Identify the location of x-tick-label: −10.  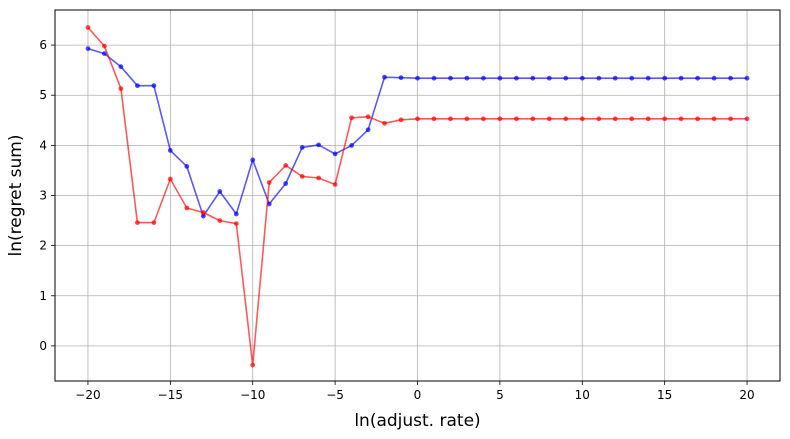
(252, 395).